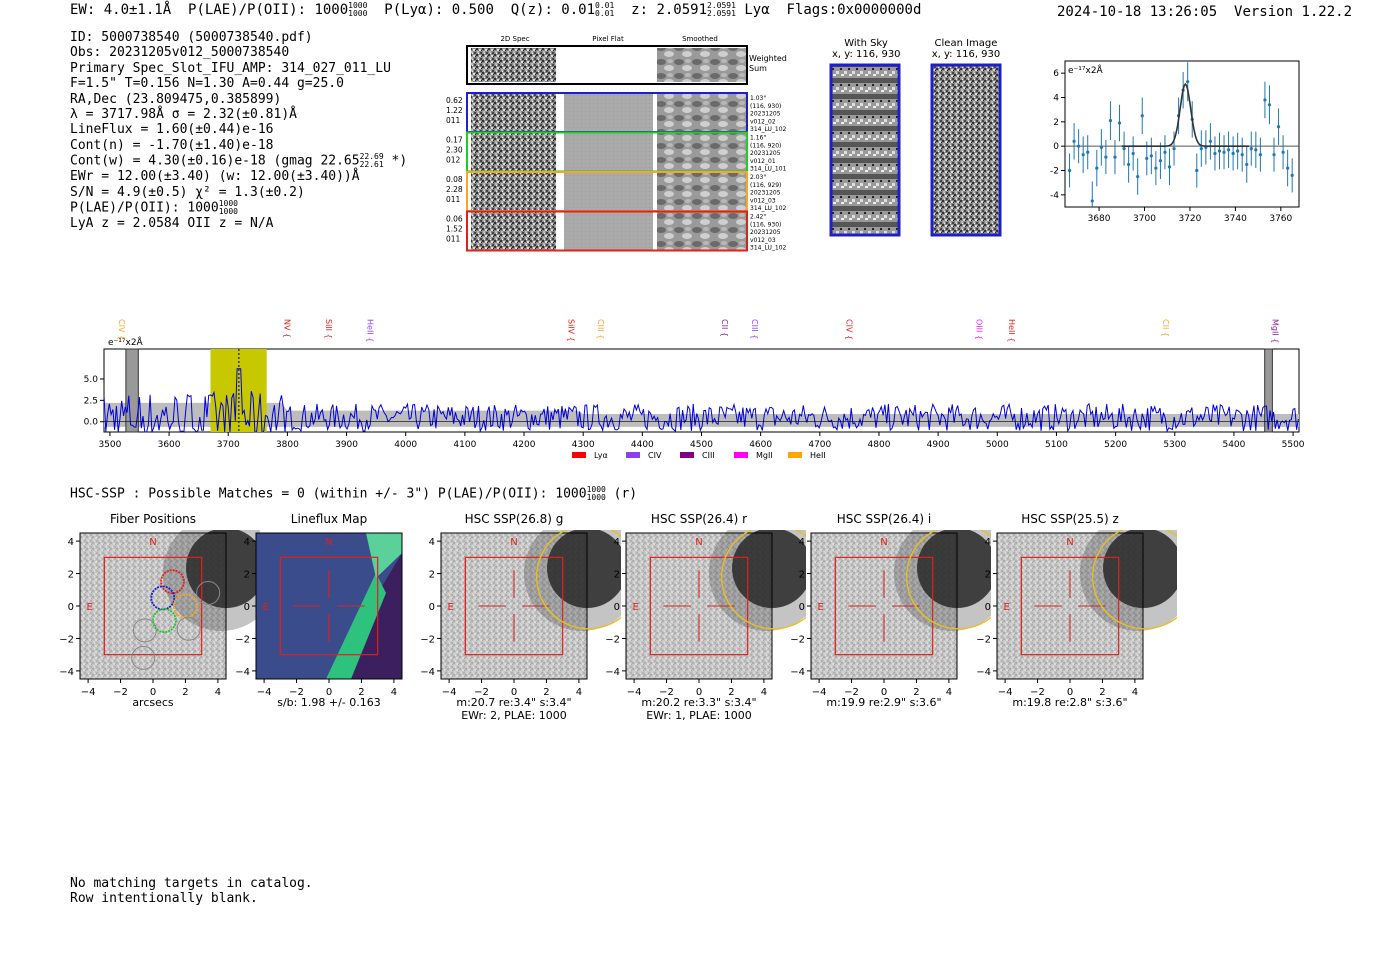 The image size is (1400, 953). Describe the element at coordinates (183, 115) in the screenshot. I see `info-lambda: λ = 3717.98Å σ = 2.32(±0.81)Å` at that location.